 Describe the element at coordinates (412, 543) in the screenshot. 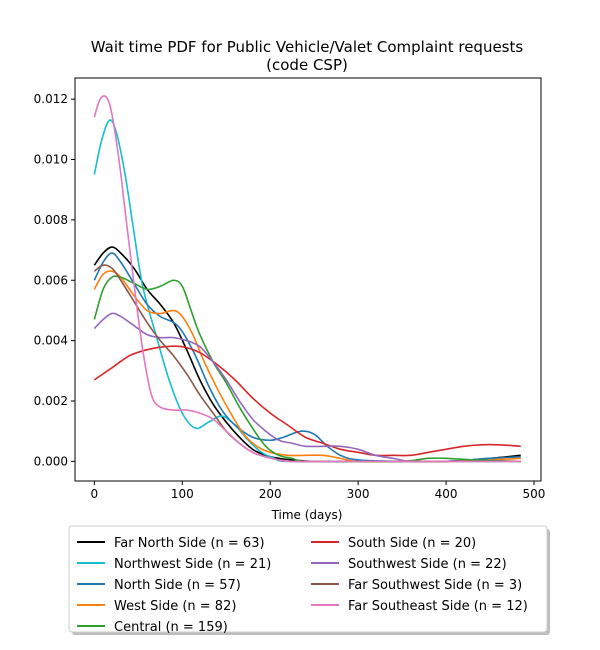

I see `legend-label: South Side (n = 20)` at that location.